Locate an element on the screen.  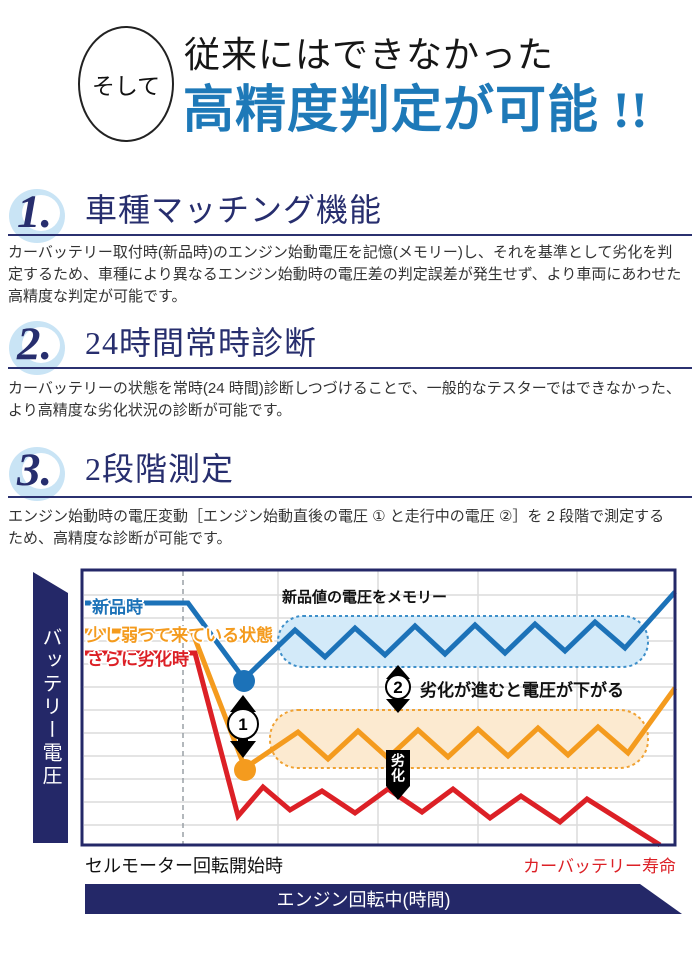
hero-title-line1: 従来にはできなかった is located at coordinates (369, 55).